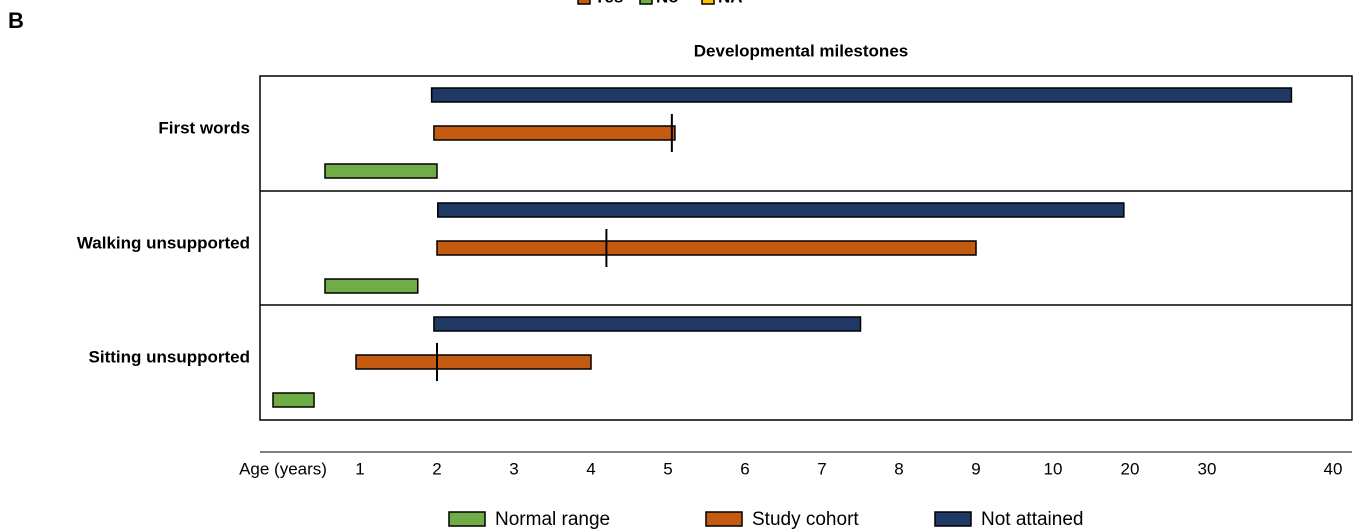  I want to click on top-legend-label: No, so click(667, 3).